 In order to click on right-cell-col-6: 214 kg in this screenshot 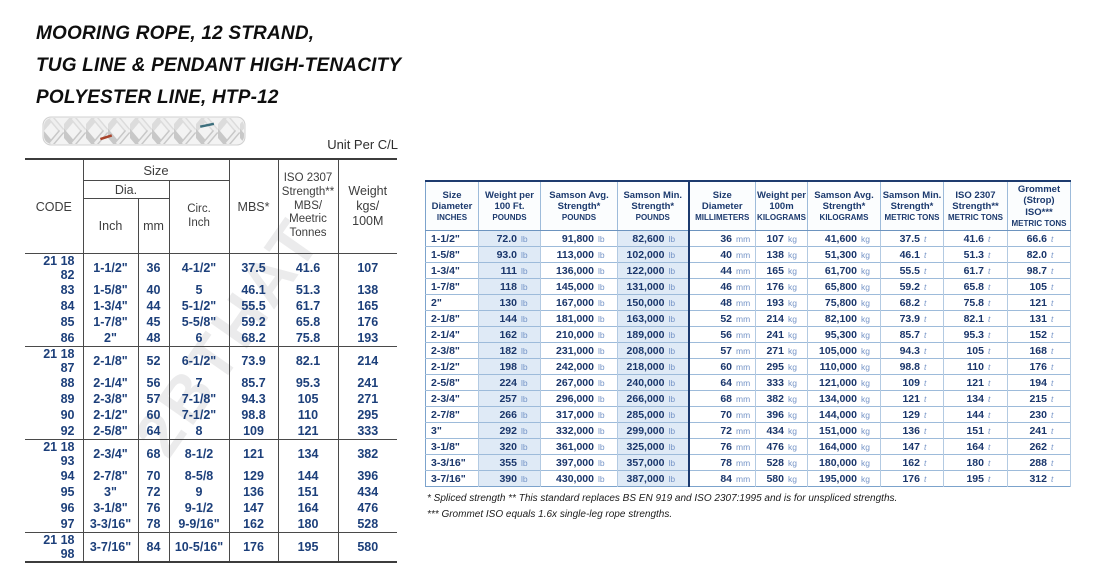, I will do `click(781, 318)`.